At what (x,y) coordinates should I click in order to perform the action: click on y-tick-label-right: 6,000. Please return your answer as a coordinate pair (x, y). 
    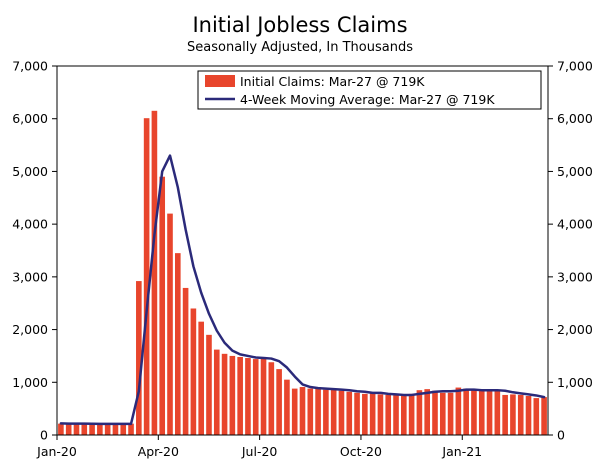
    Looking at the image, I should click on (575, 118).